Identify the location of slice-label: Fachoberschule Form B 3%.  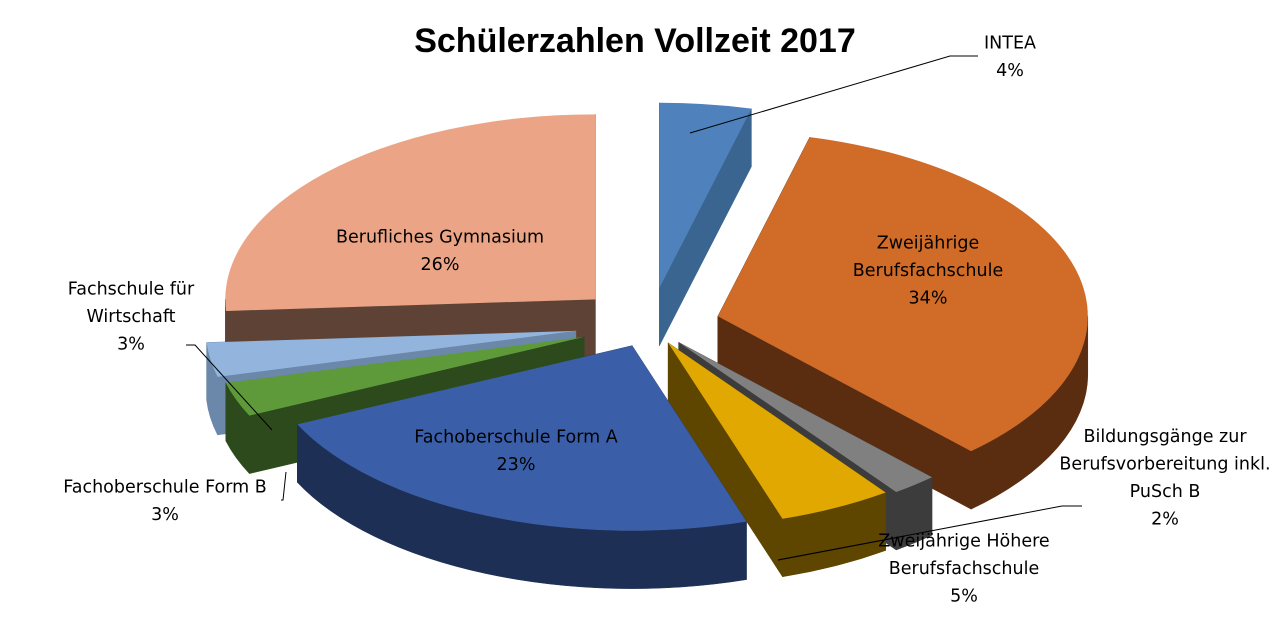
(164, 501).